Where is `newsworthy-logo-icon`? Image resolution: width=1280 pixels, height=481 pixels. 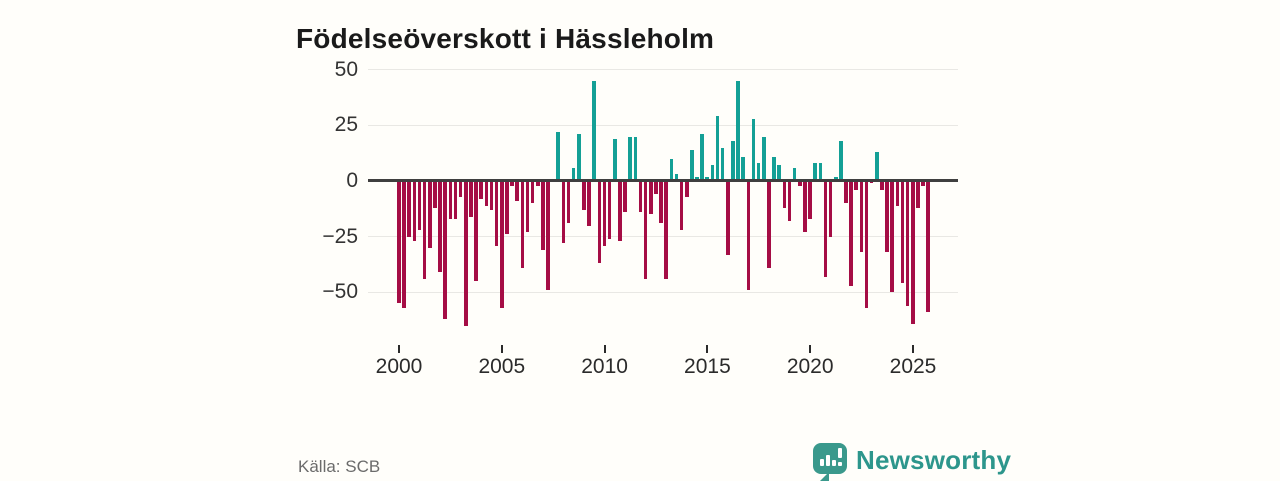 newsworthy-logo-icon is located at coordinates (830, 458).